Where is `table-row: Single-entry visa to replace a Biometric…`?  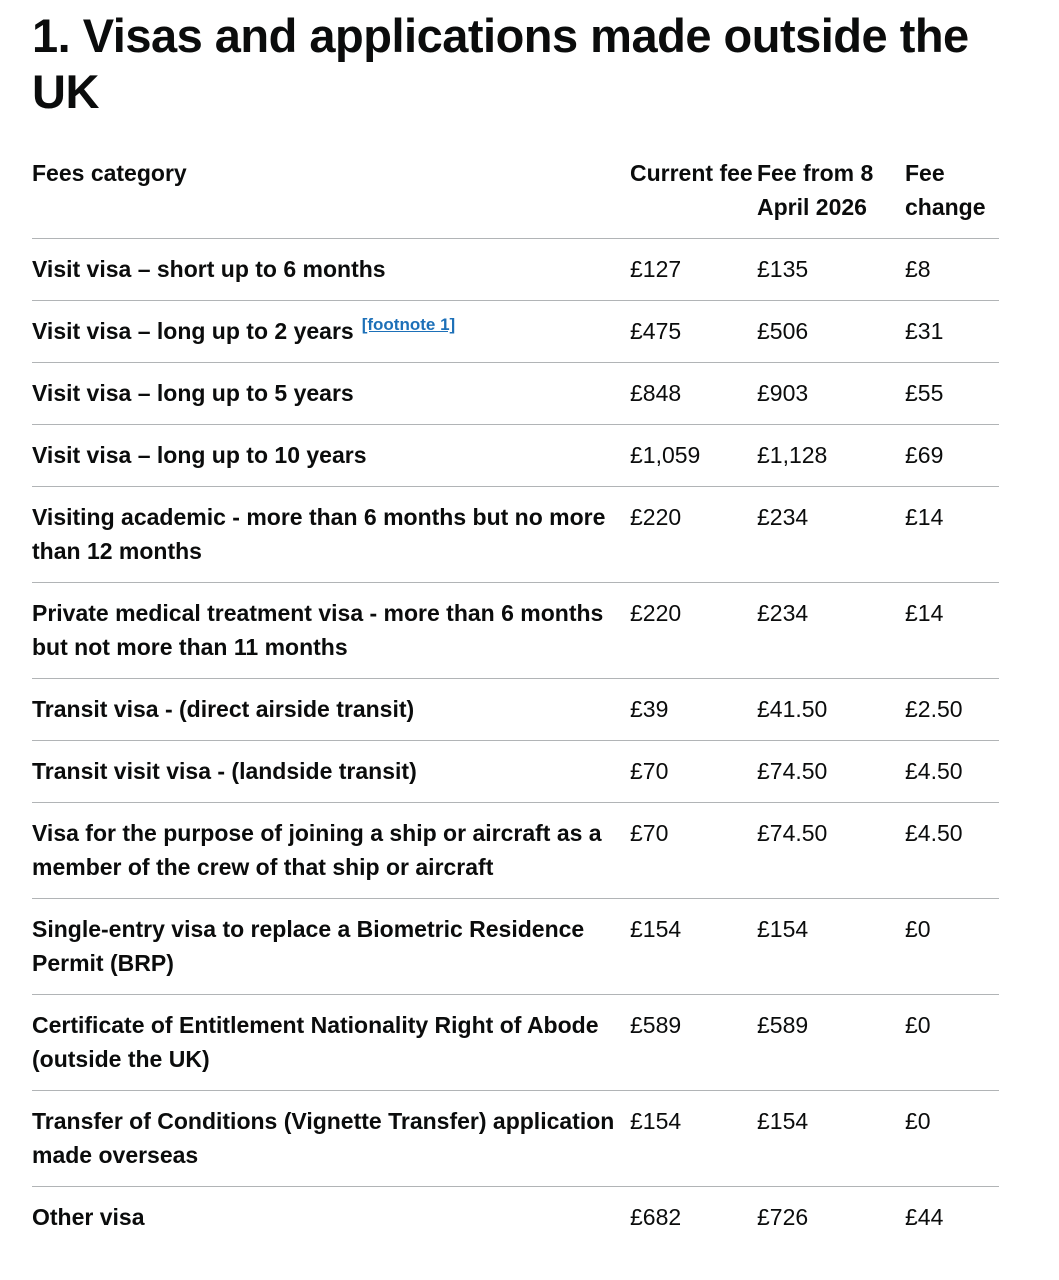 table-row: Single-entry visa to replace a Biometric… is located at coordinates (515, 946).